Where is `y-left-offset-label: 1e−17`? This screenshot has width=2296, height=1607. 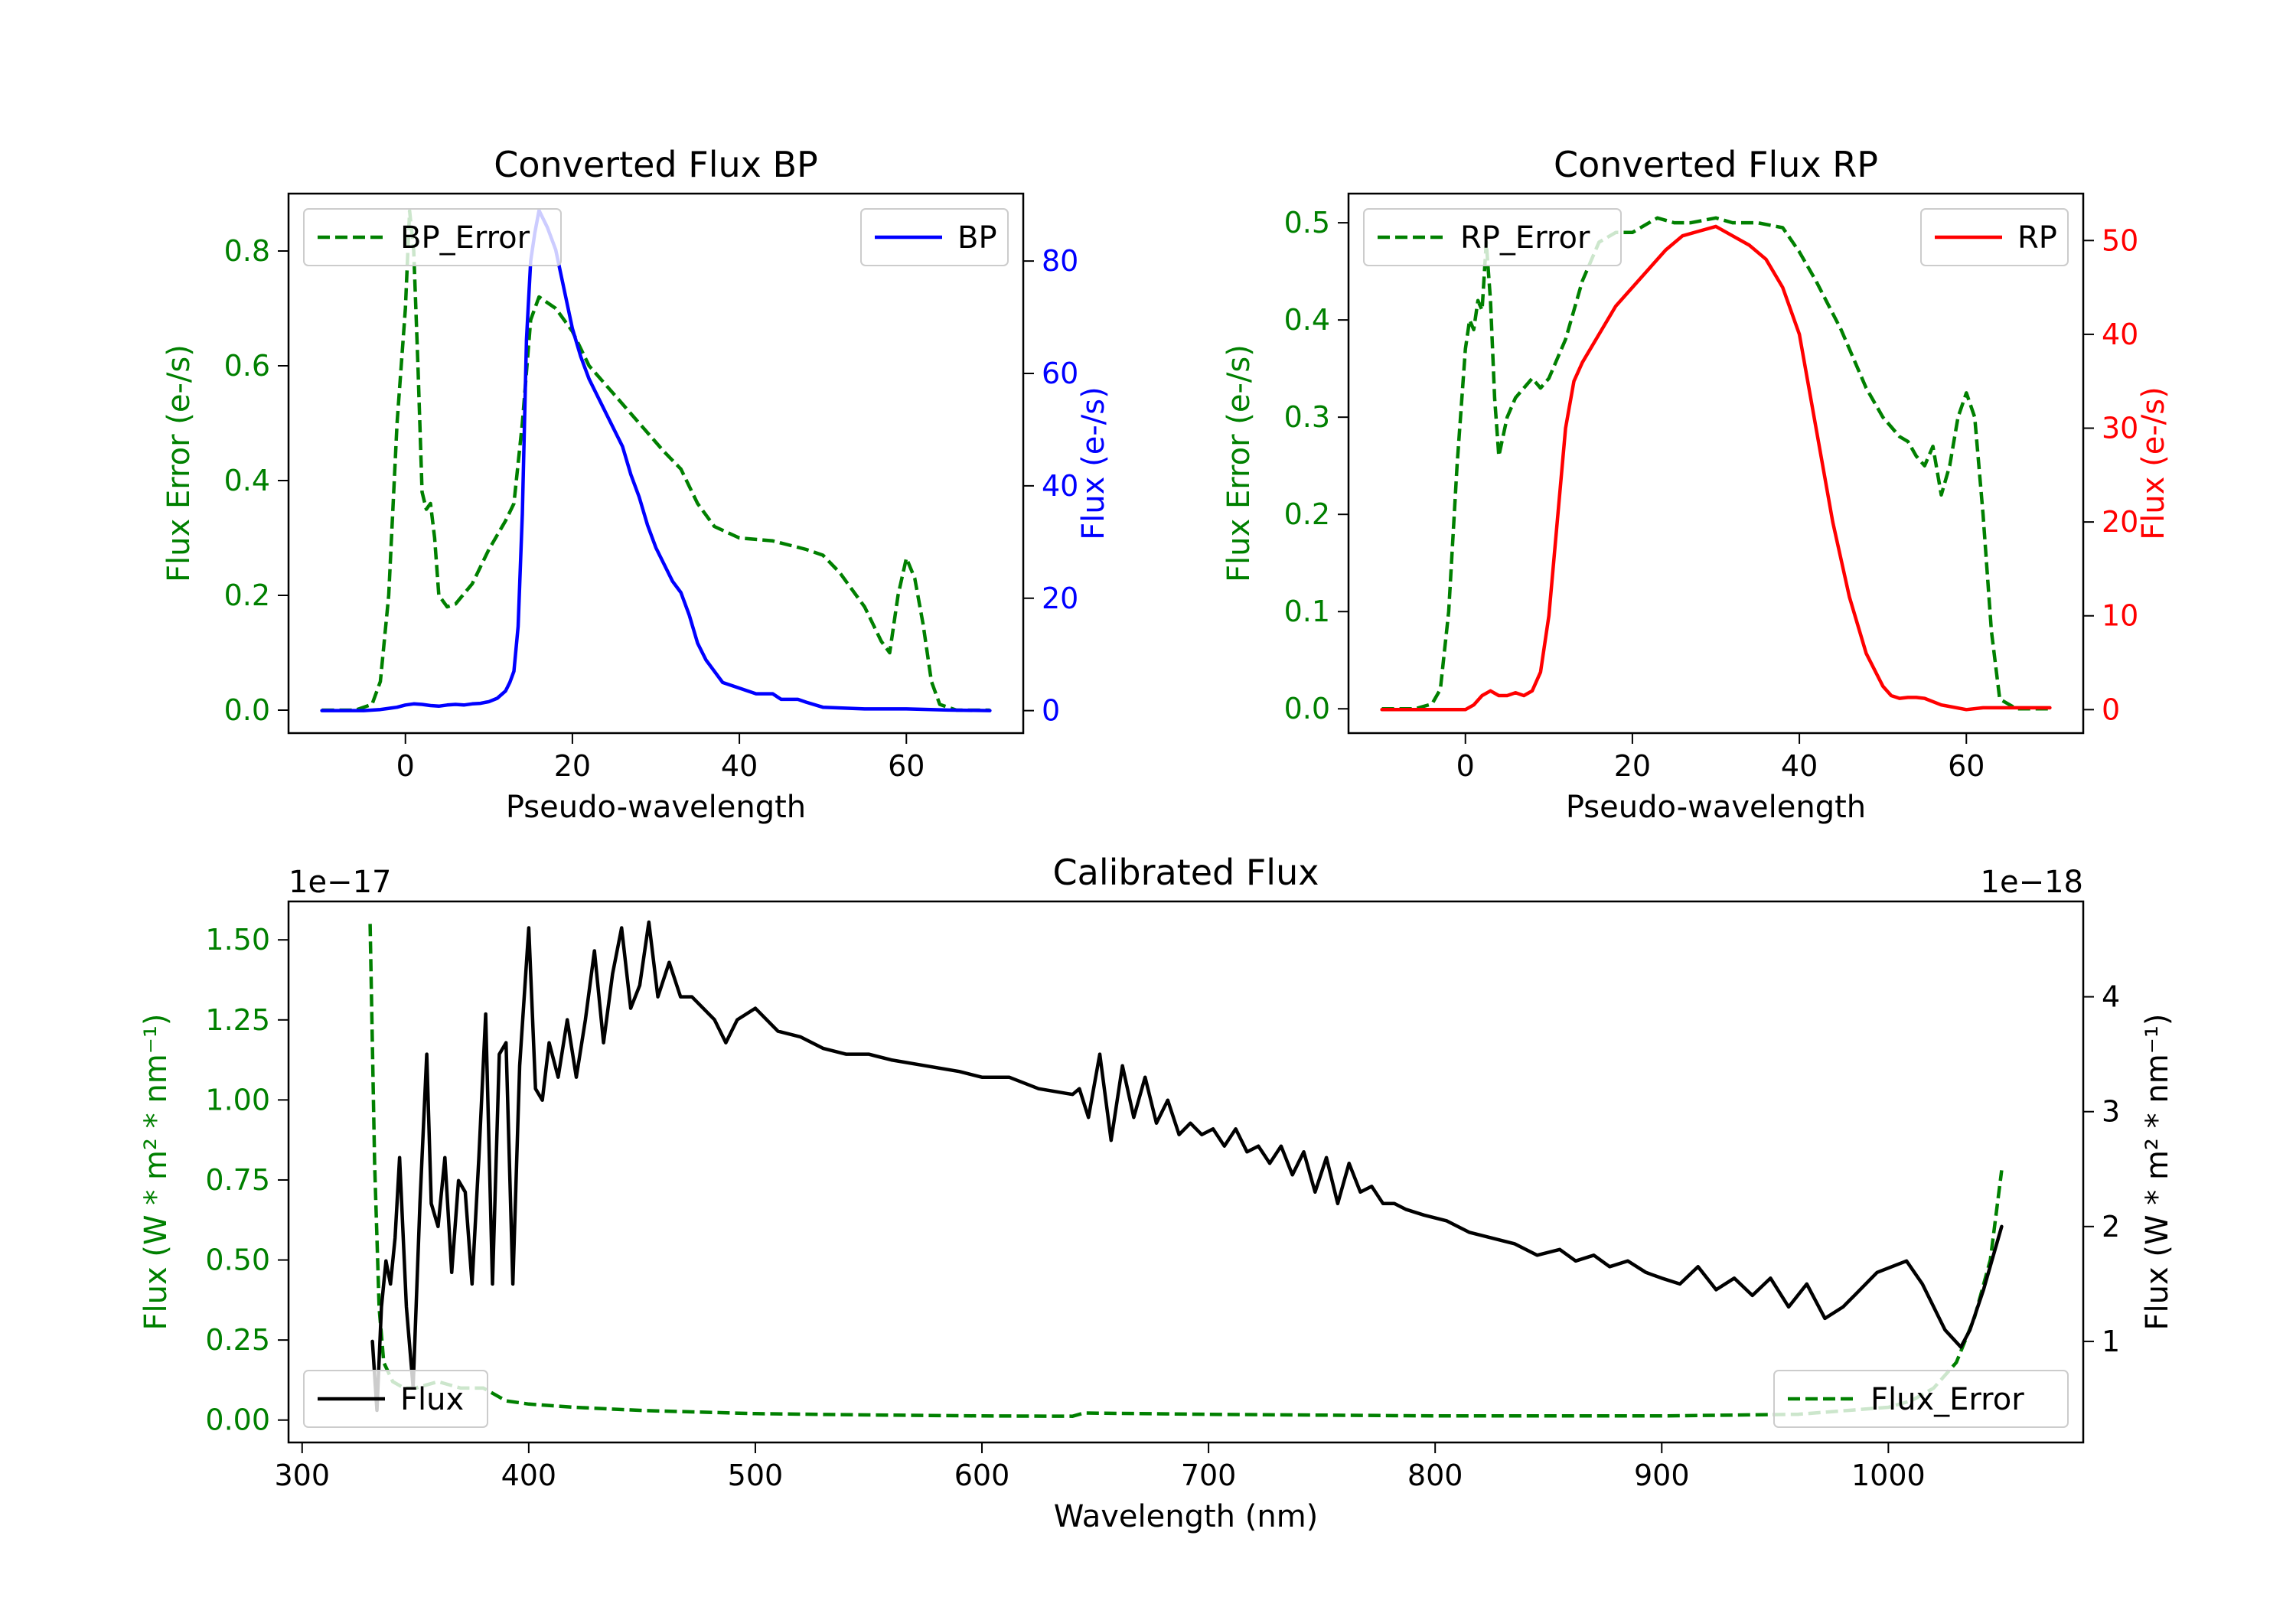
y-left-offset-label: 1e−17 is located at coordinates (340, 882).